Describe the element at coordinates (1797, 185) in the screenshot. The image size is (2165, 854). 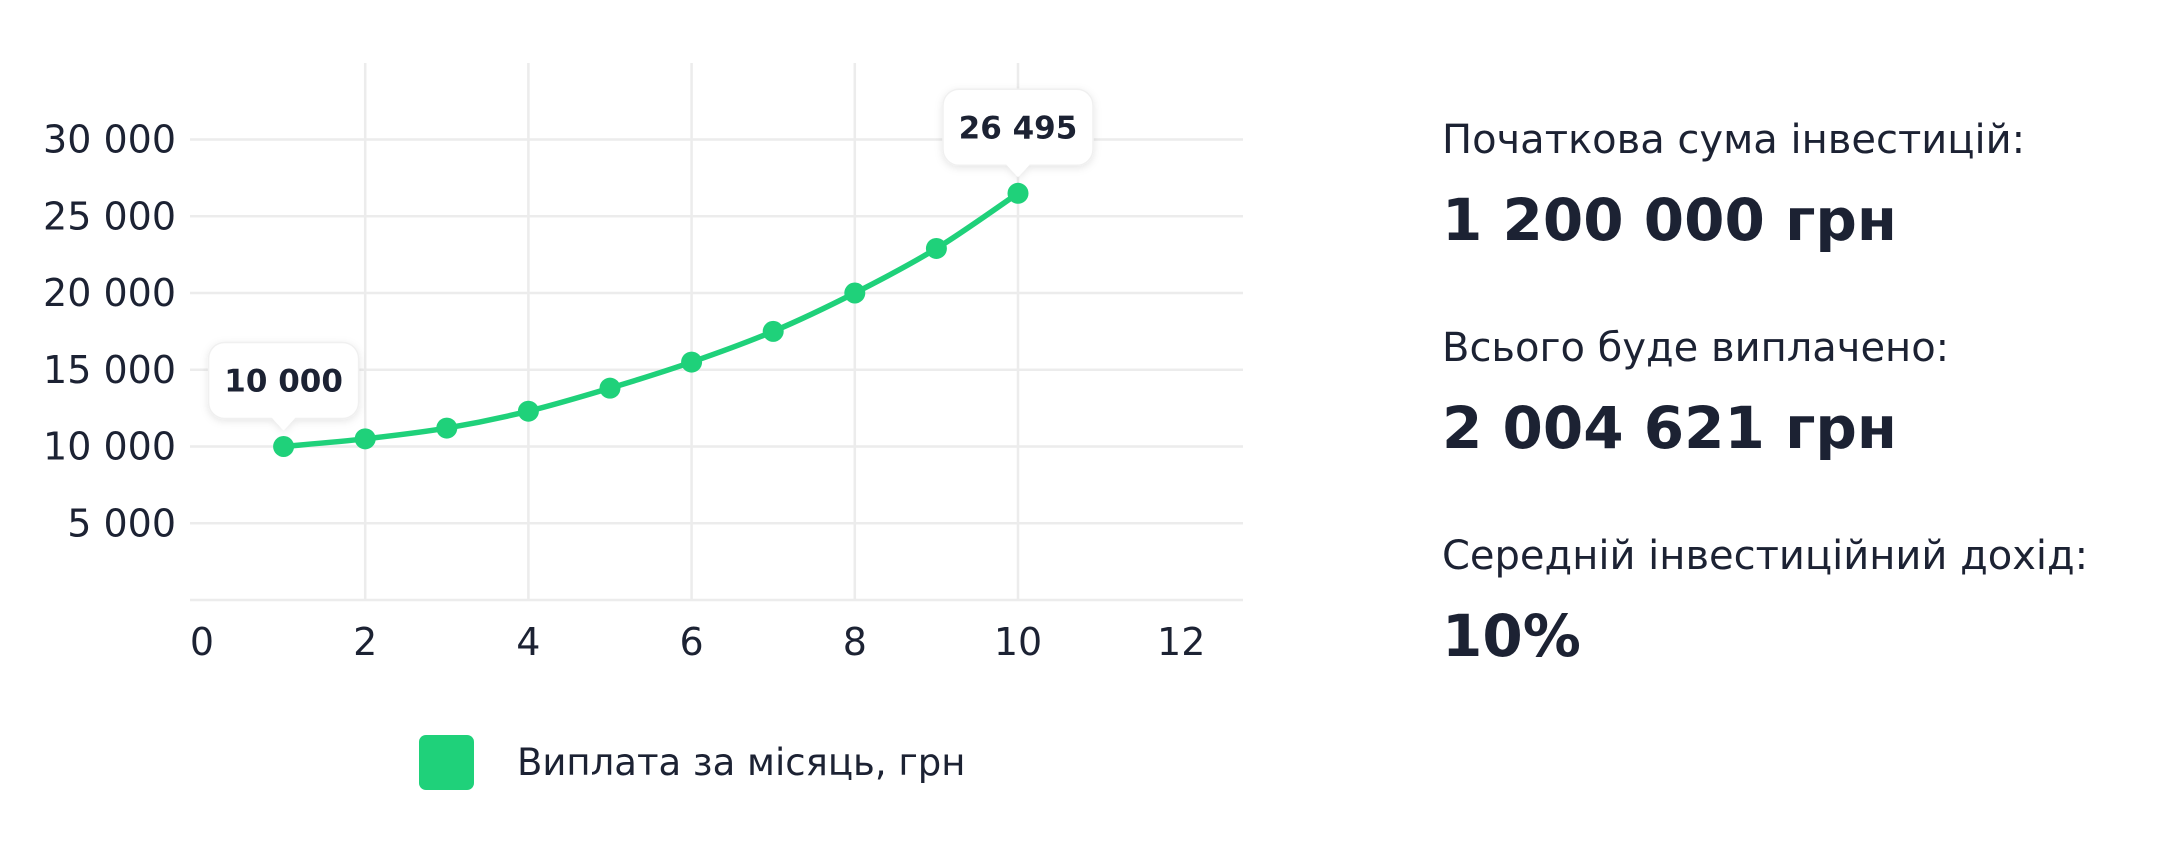
I see `stat-initial: Початкова сума інвестицій: 1 200 000 грн` at that location.